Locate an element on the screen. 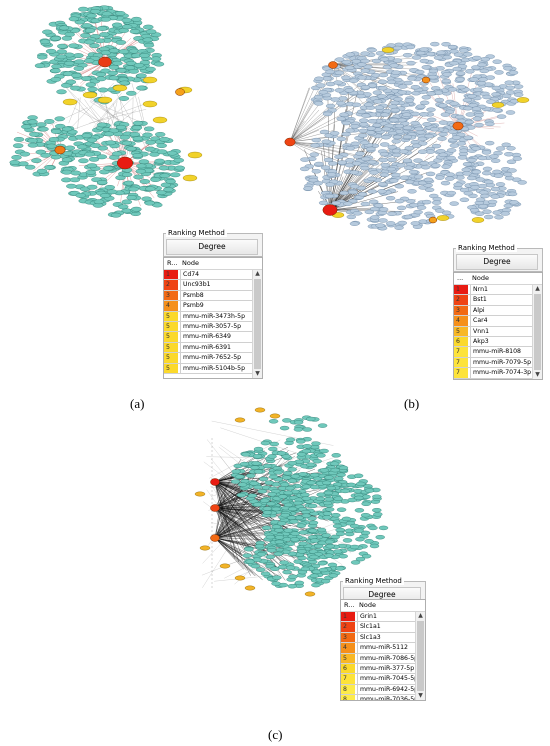 The image size is (550, 746). node-cell: mmu-miR-8108 is located at coordinates (501, 352).